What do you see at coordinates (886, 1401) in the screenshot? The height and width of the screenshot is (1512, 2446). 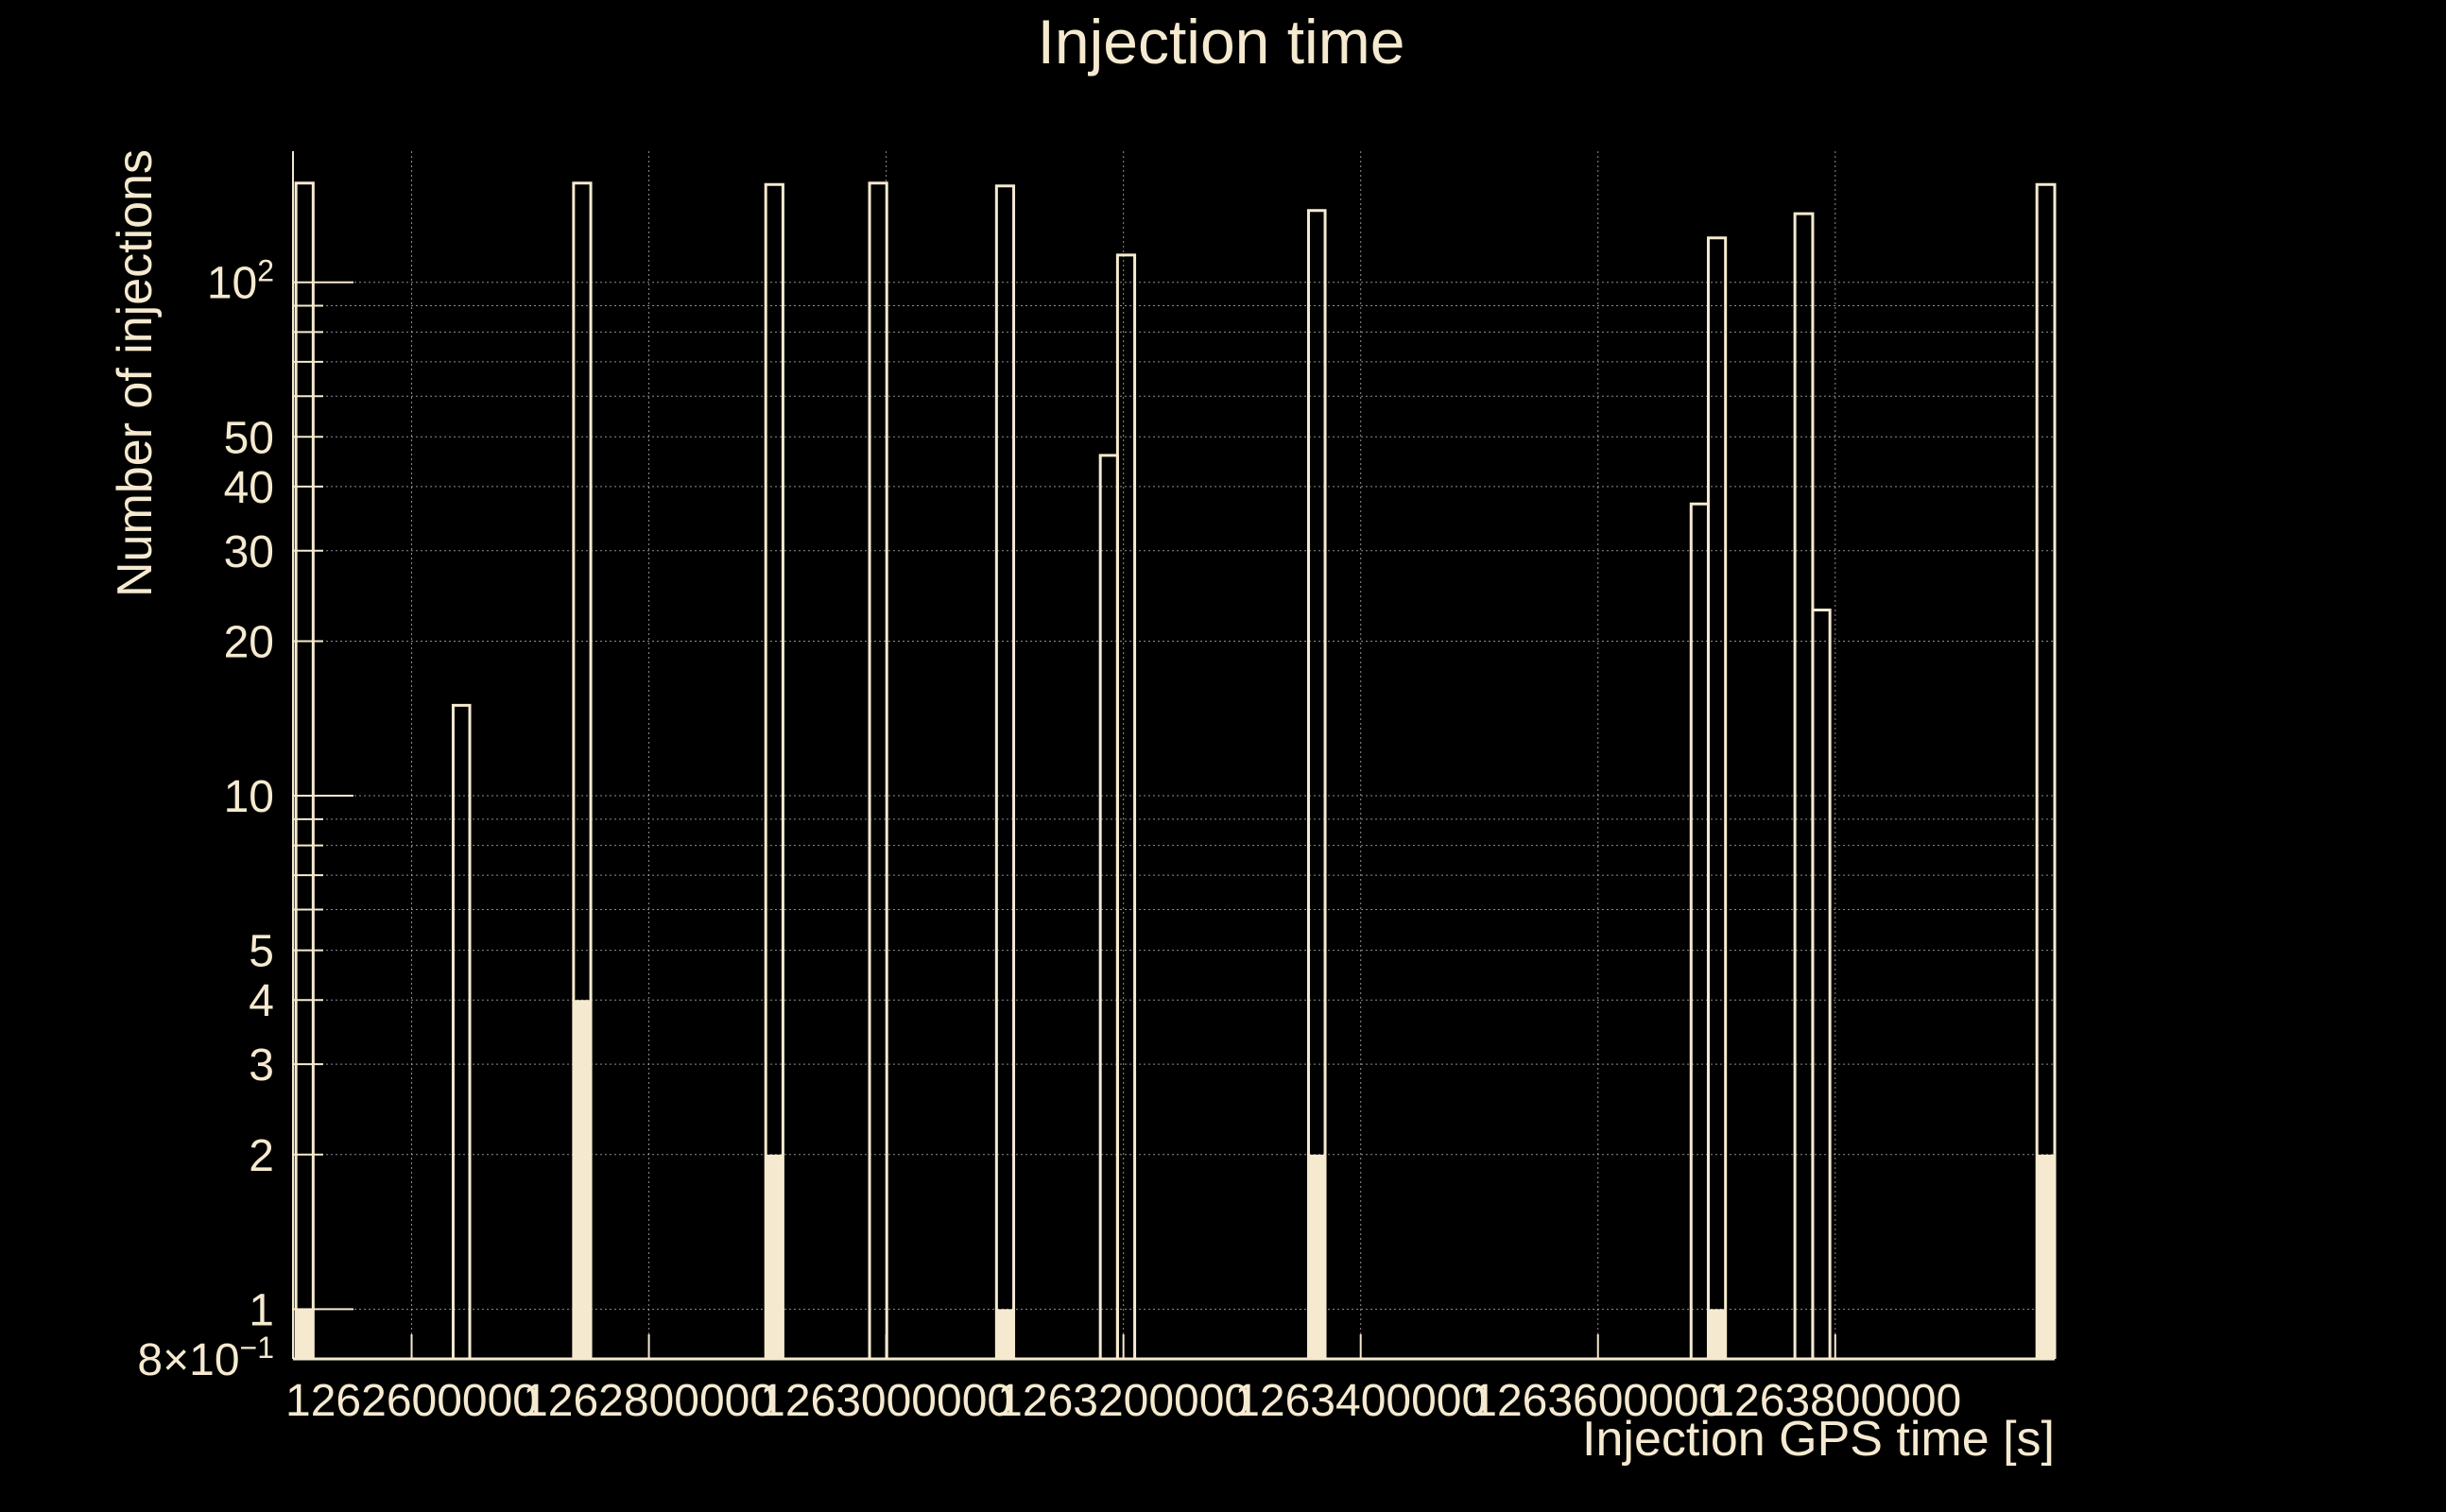 I see `x-tick-label: 1263000000` at bounding box center [886, 1401].